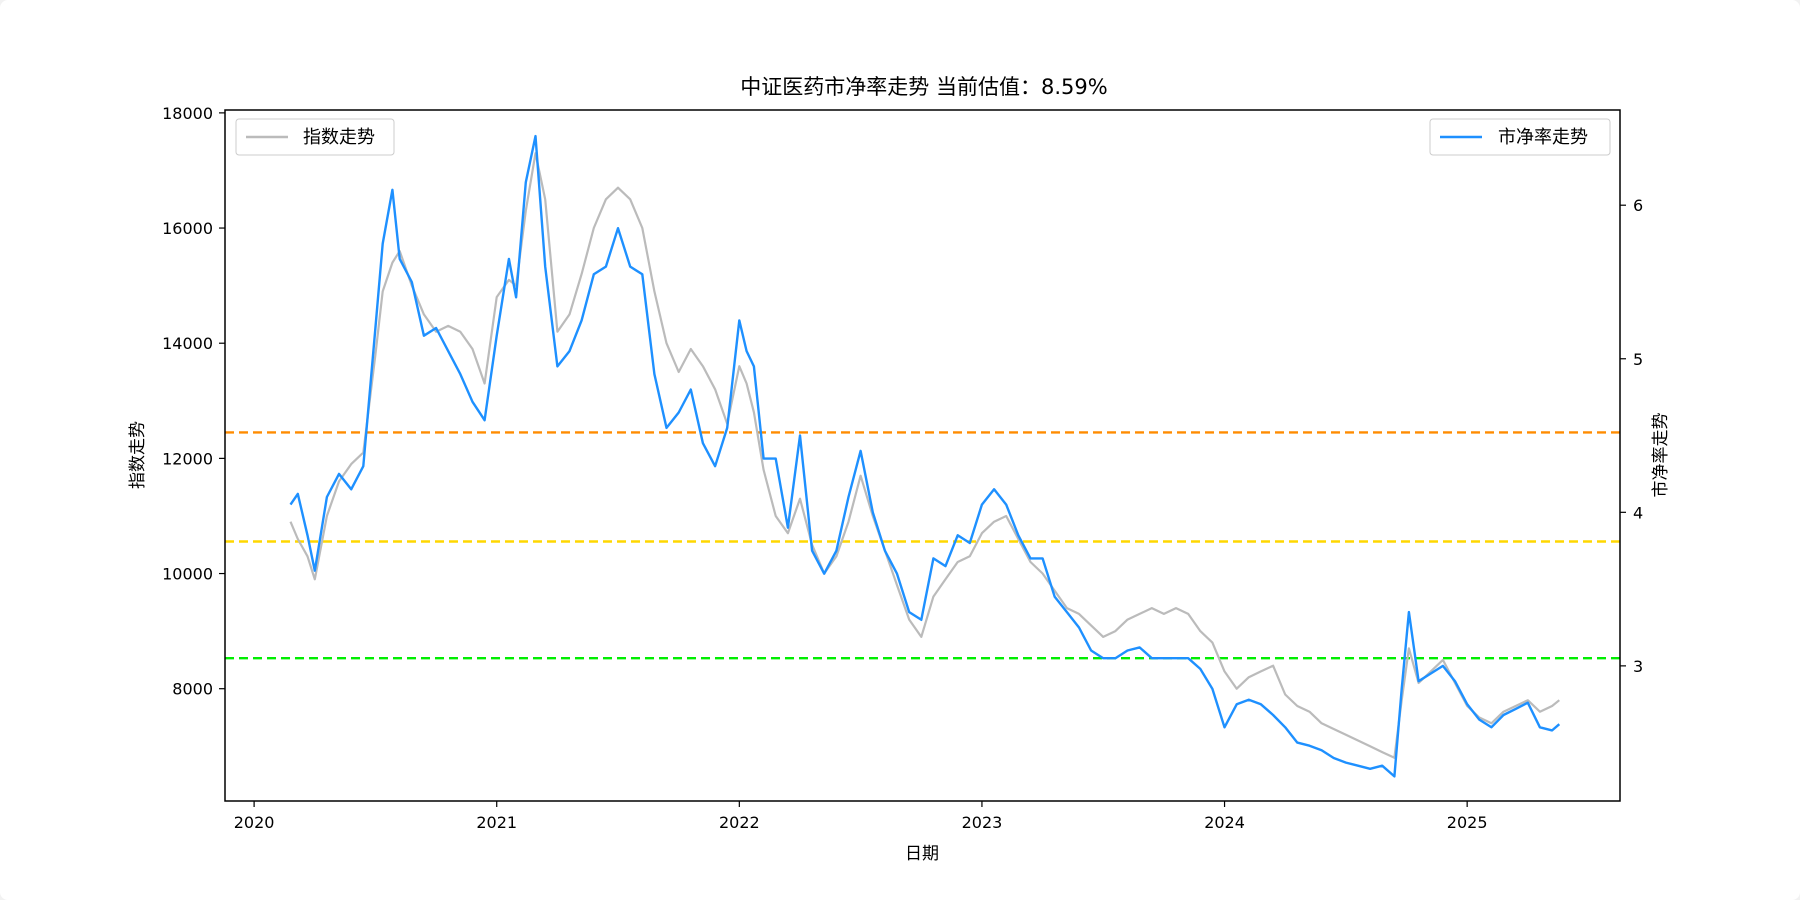 The width and height of the screenshot is (1800, 900). Describe the element at coordinates (138, 455) in the screenshot. I see `y-axis-left-label: 指数走势` at that location.